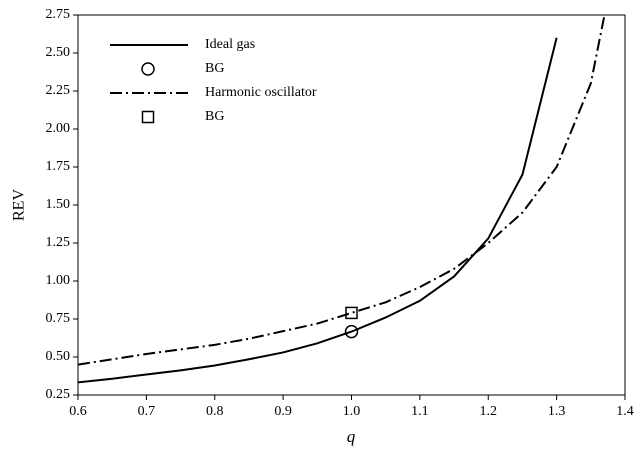  I want to click on x-tick-label: 0.9, so click(283, 411).